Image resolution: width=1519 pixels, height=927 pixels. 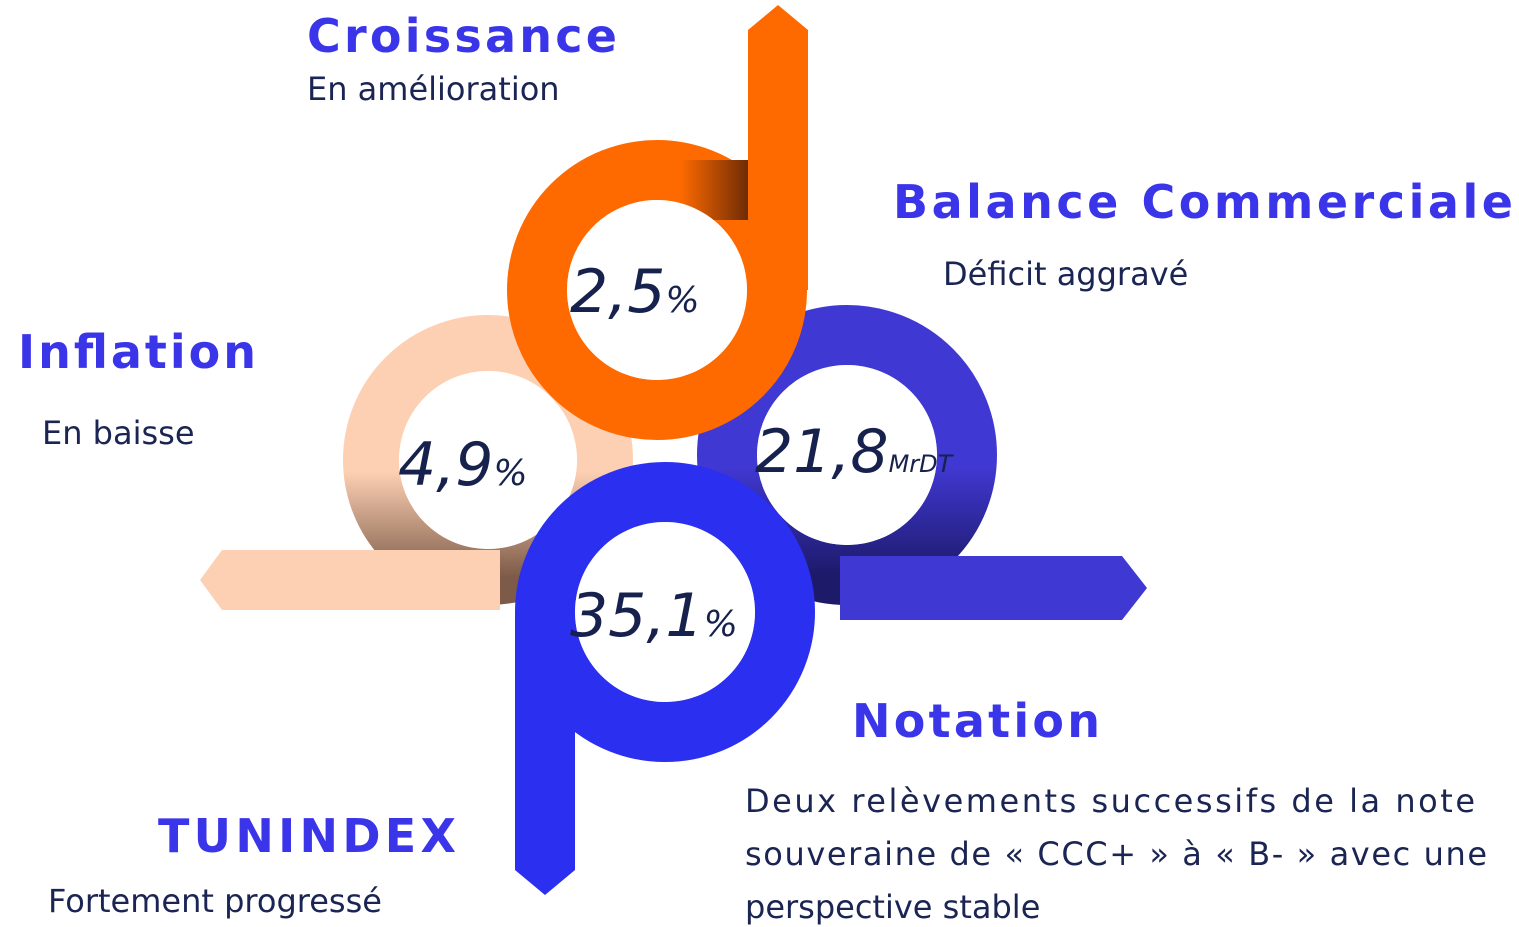 I want to click on value: 4,9%, so click(x=463, y=465).